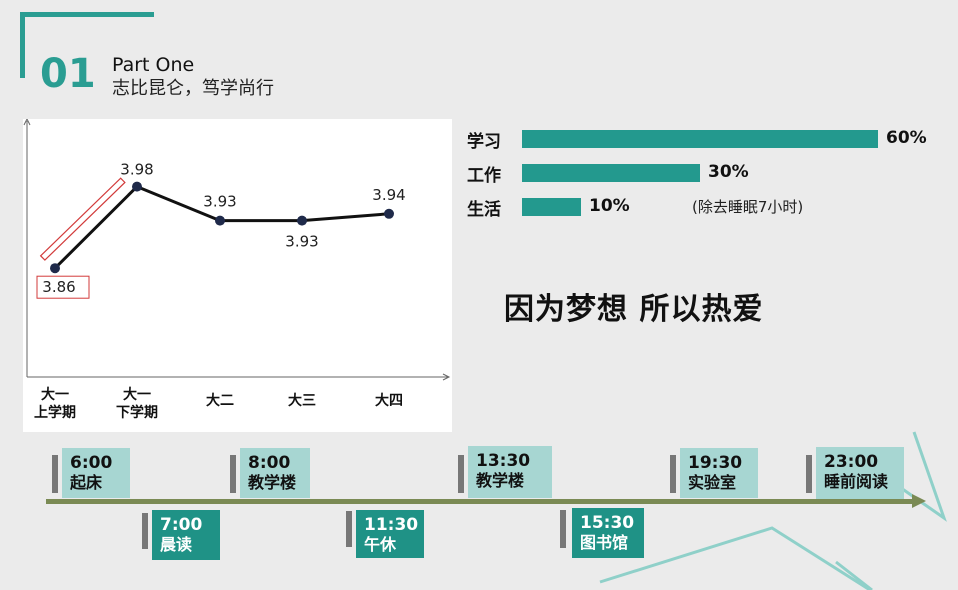 The width and height of the screenshot is (958, 590). What do you see at coordinates (380, 544) in the screenshot?
I see `timeline-event-label: 午休` at bounding box center [380, 544].